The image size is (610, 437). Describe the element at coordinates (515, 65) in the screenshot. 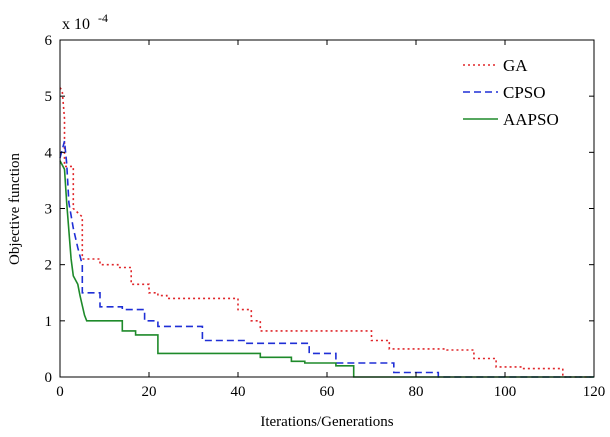

I see `legend-label-ga: GA` at that location.